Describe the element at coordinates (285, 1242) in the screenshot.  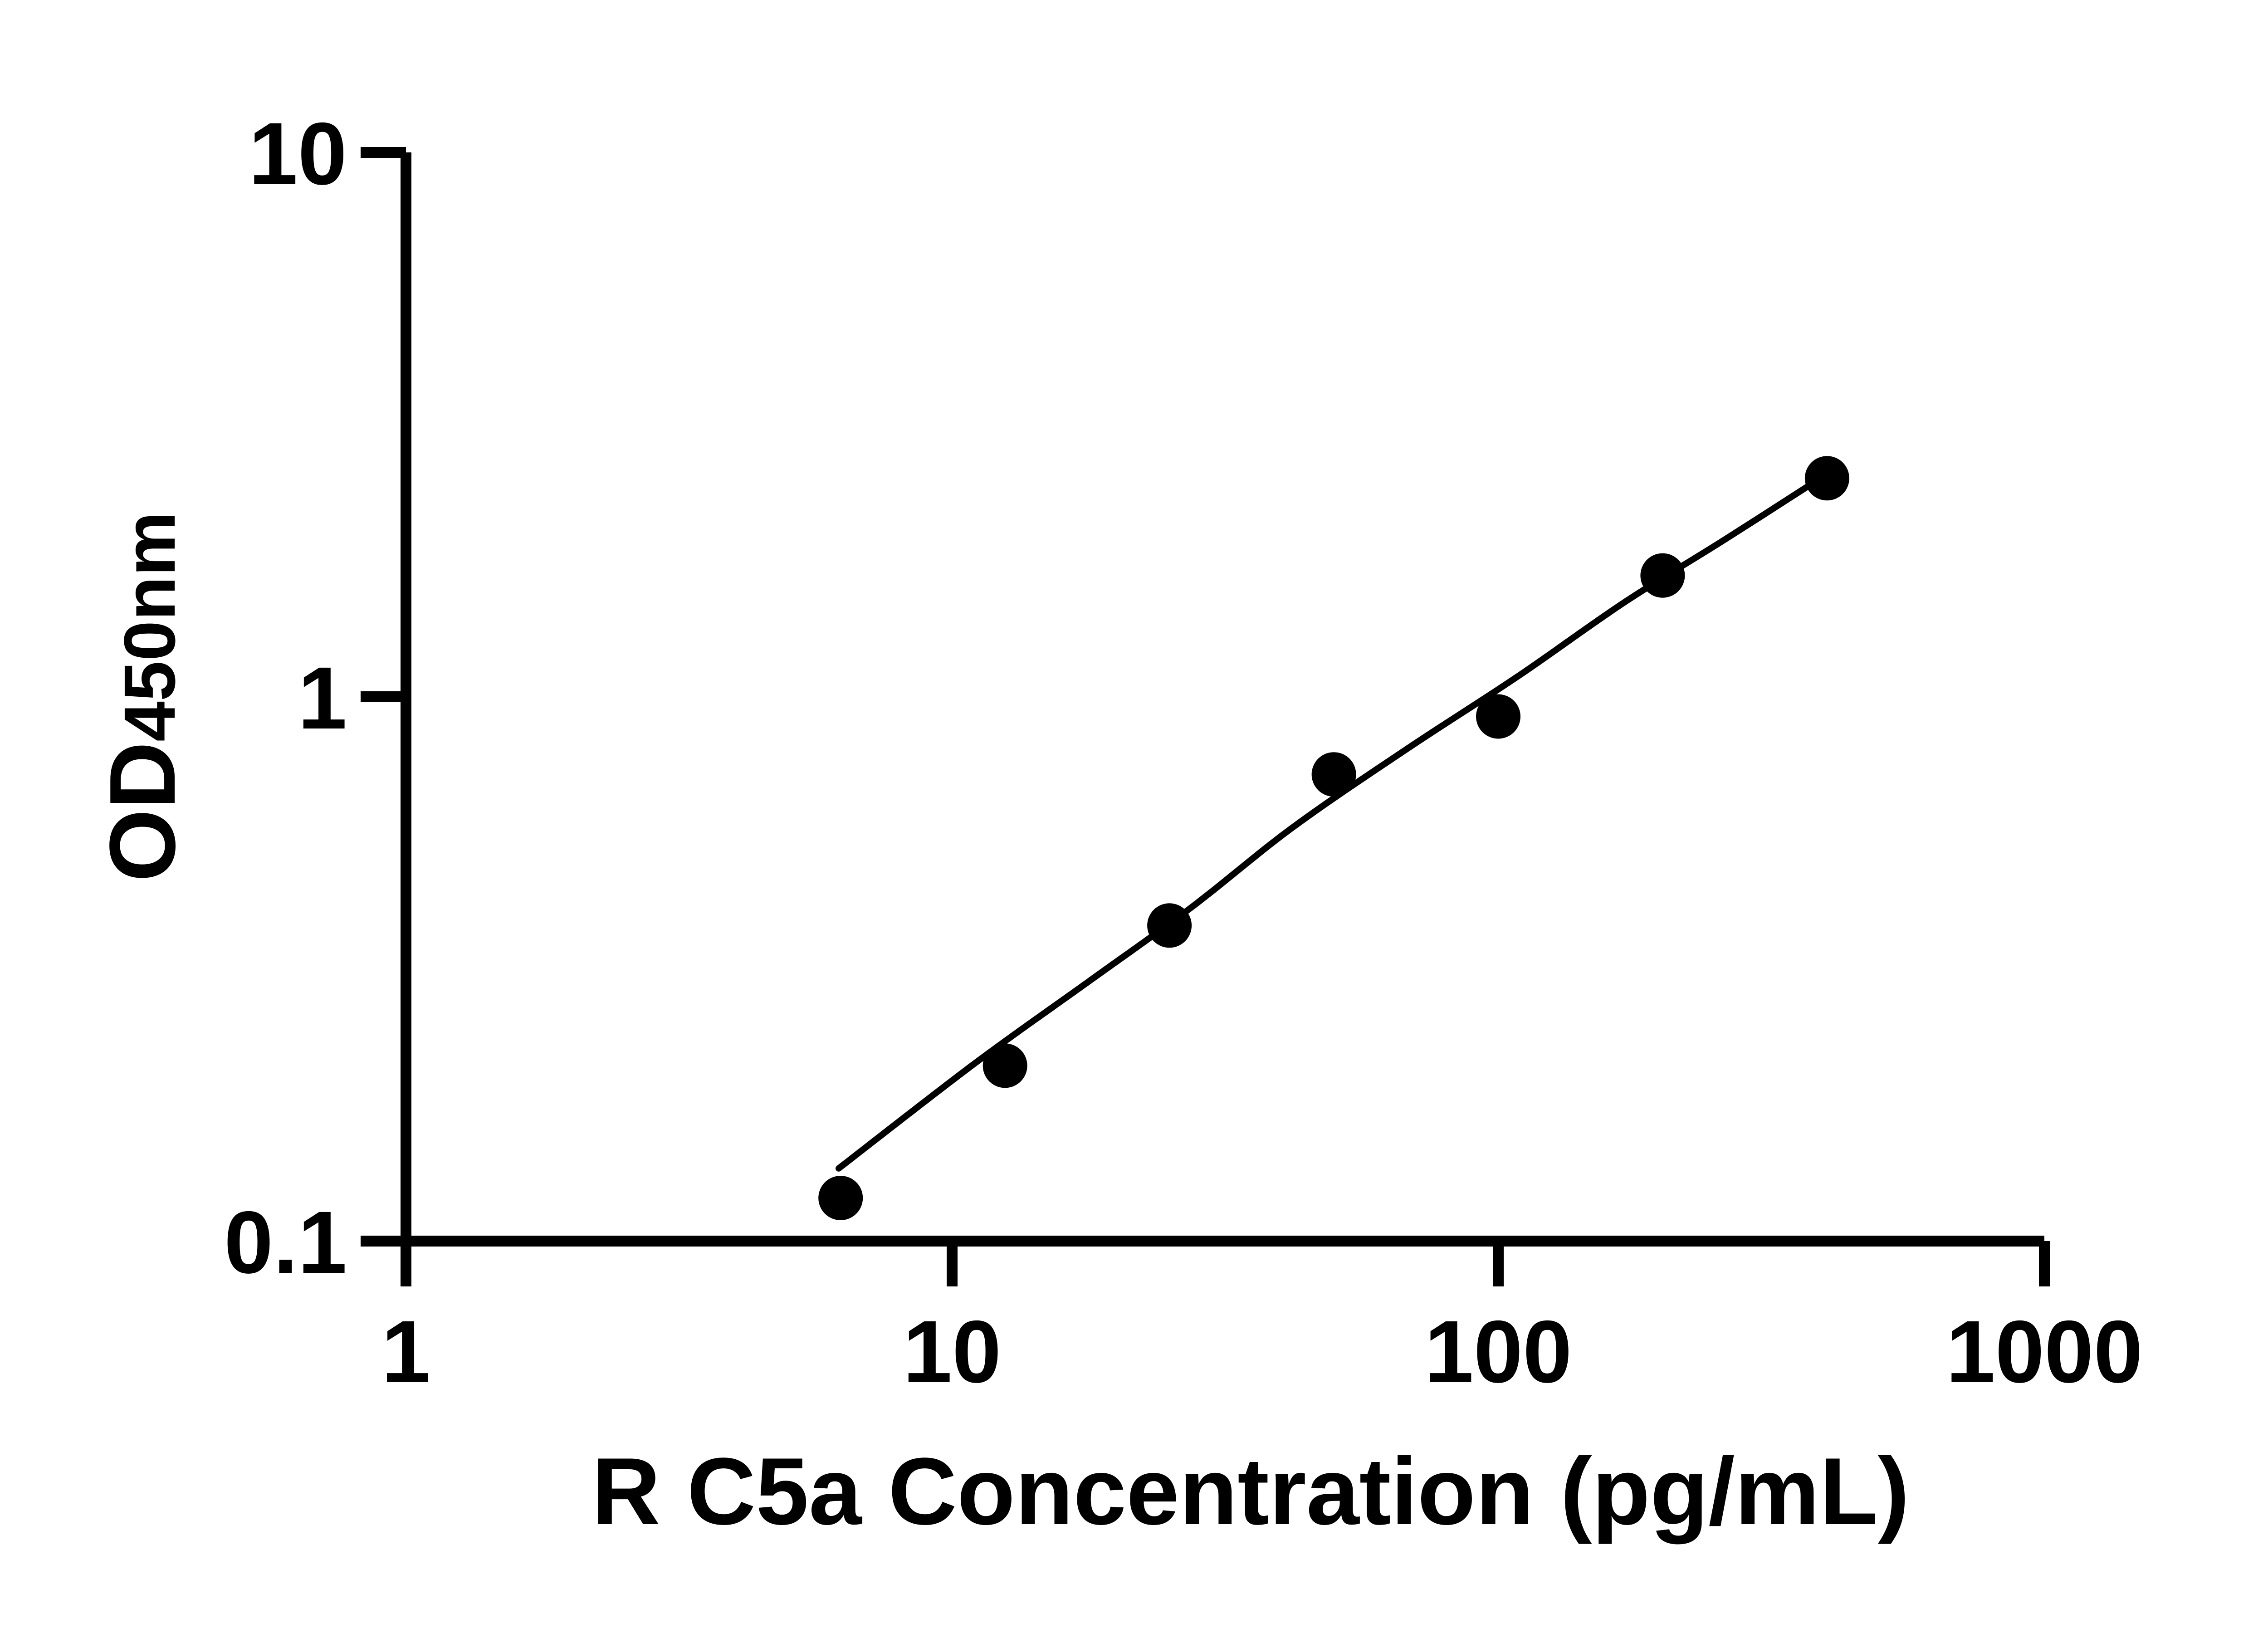
I see `y-tick-label: 0.1` at that location.